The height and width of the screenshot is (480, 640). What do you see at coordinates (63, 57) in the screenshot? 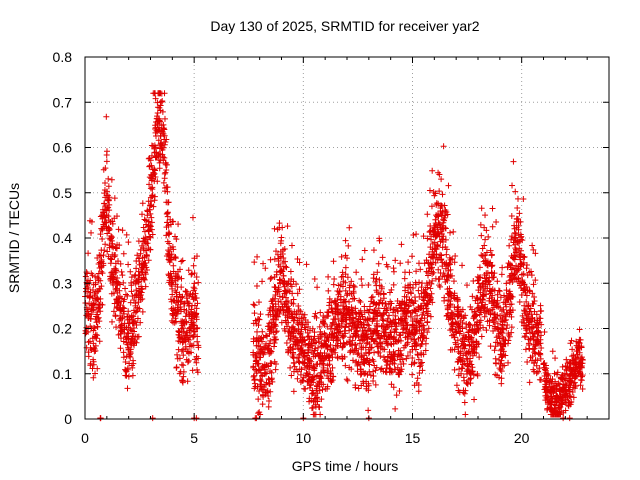
I see `y-tick-label: 0.8` at bounding box center [63, 57].